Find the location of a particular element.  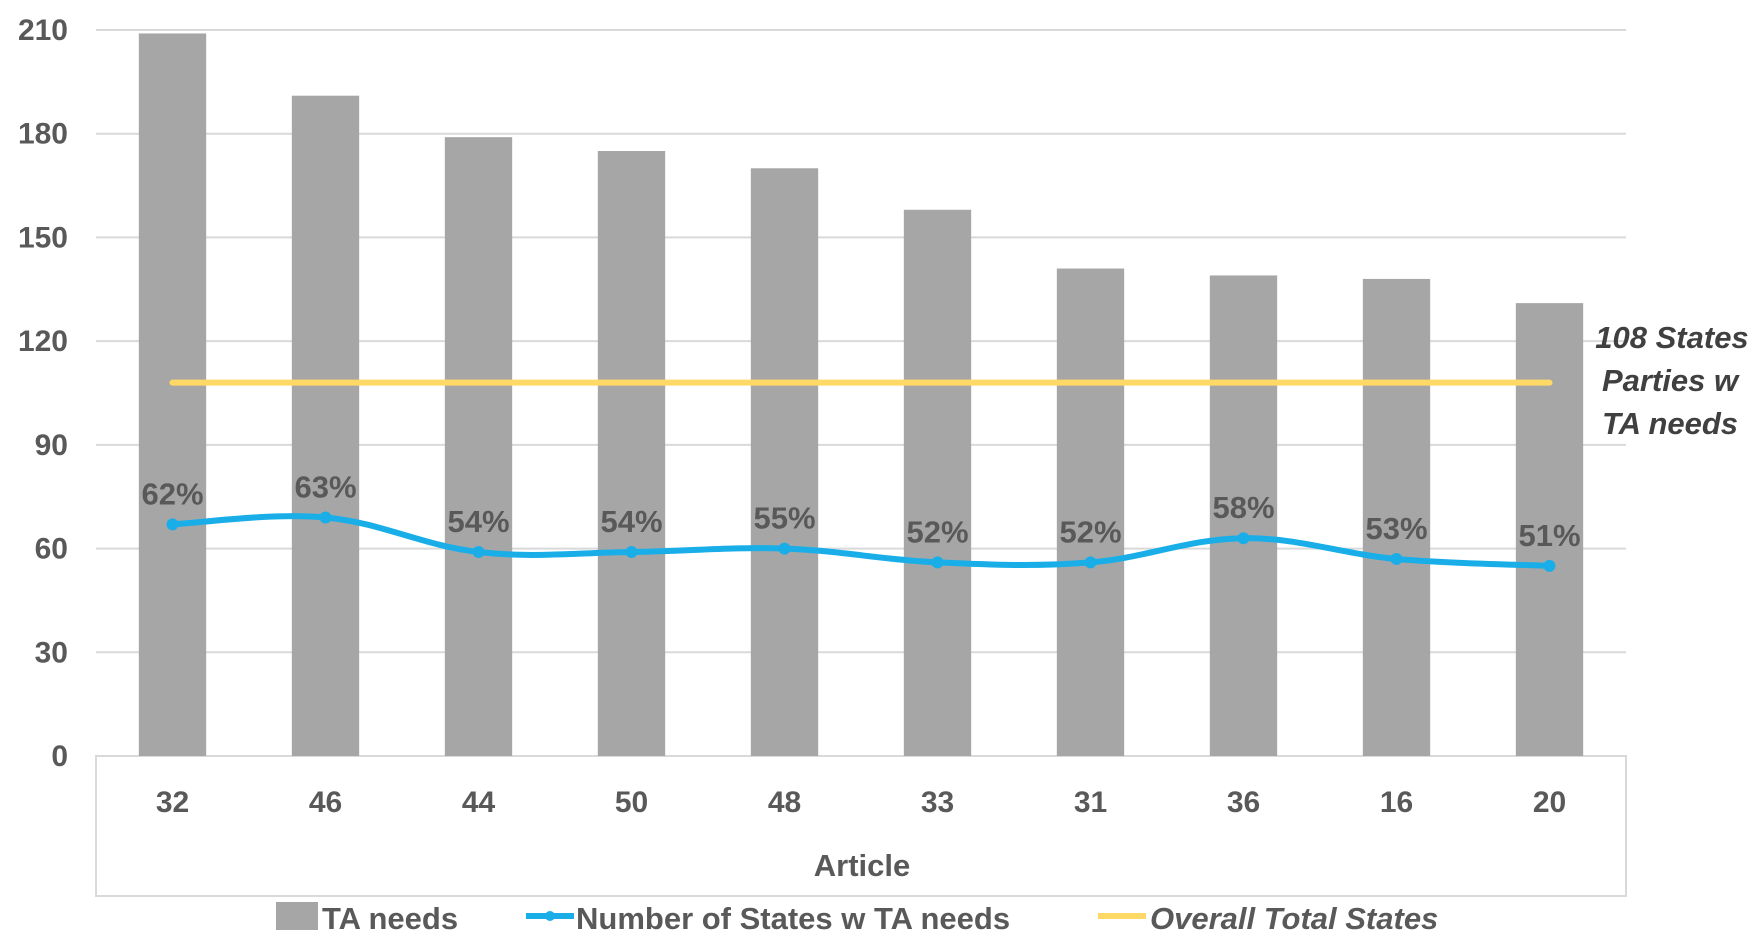

y-tick-label: 60 is located at coordinates (51, 549).